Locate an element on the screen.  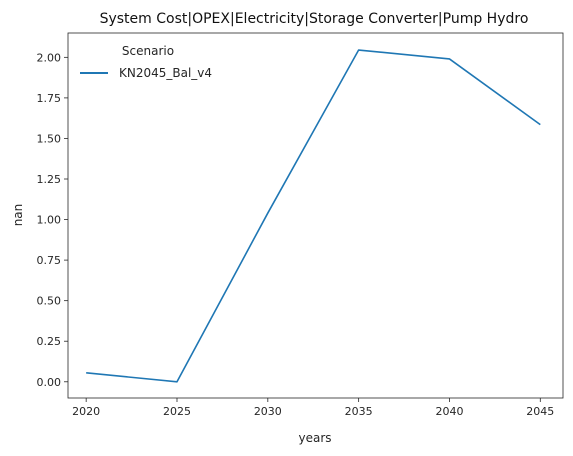
y-tick-label: 0.50 is located at coordinates (49, 301).